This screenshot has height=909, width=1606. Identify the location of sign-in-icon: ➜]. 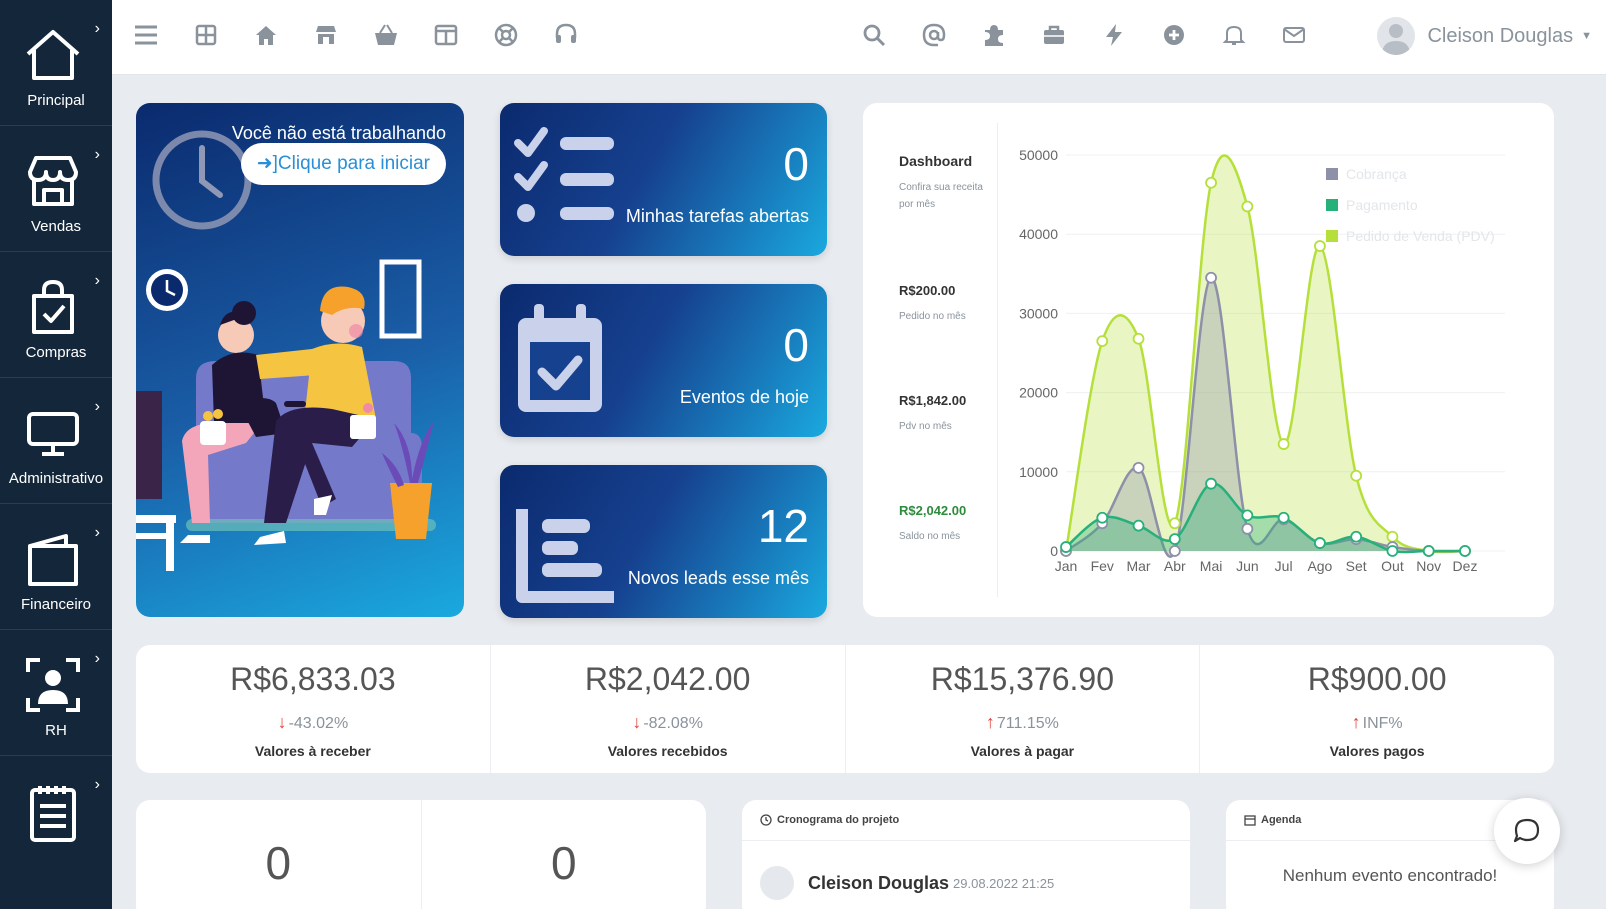
(267, 163).